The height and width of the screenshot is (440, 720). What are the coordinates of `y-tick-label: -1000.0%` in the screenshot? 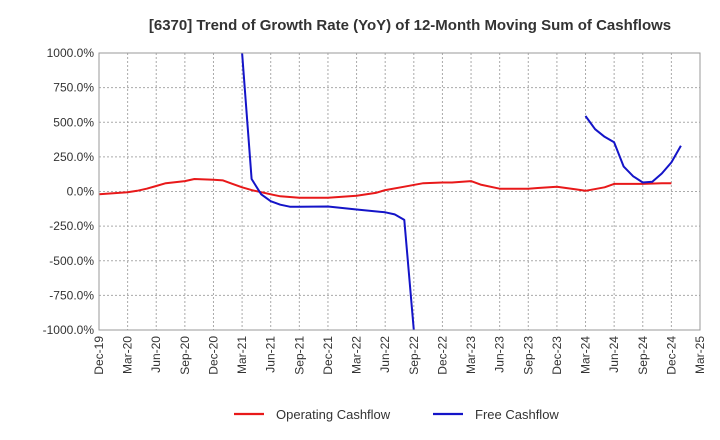 It's located at (69, 330).